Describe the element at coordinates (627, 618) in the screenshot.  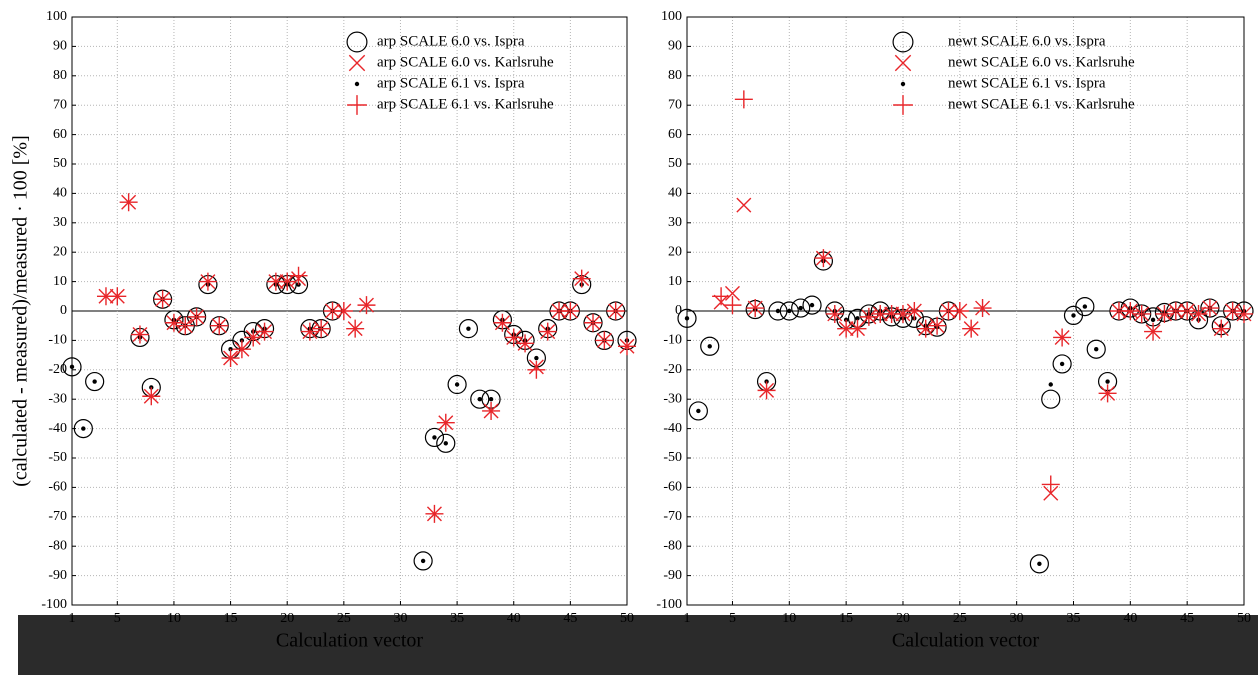
I see `x-tick-label: 50` at that location.